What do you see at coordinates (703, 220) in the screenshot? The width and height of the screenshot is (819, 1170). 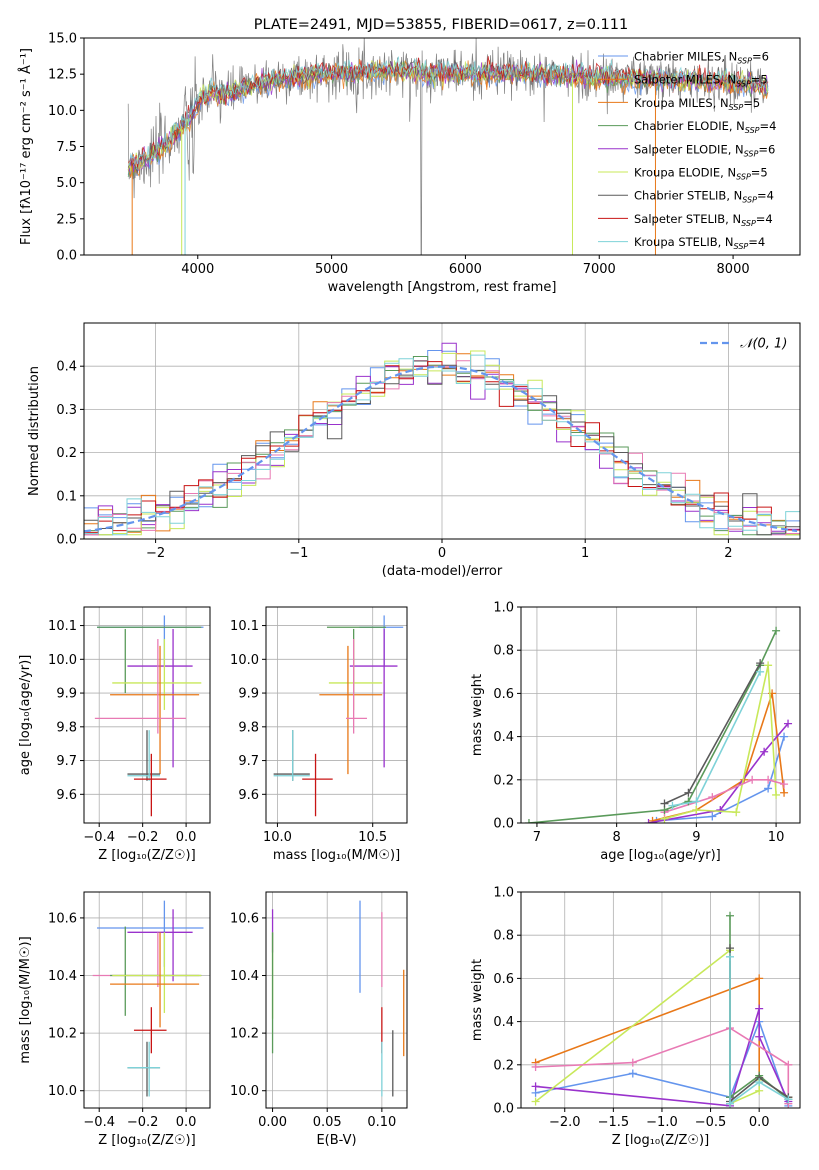 I see `legend-entry: Salpeter STELIB, NSSP=4` at bounding box center [703, 220].